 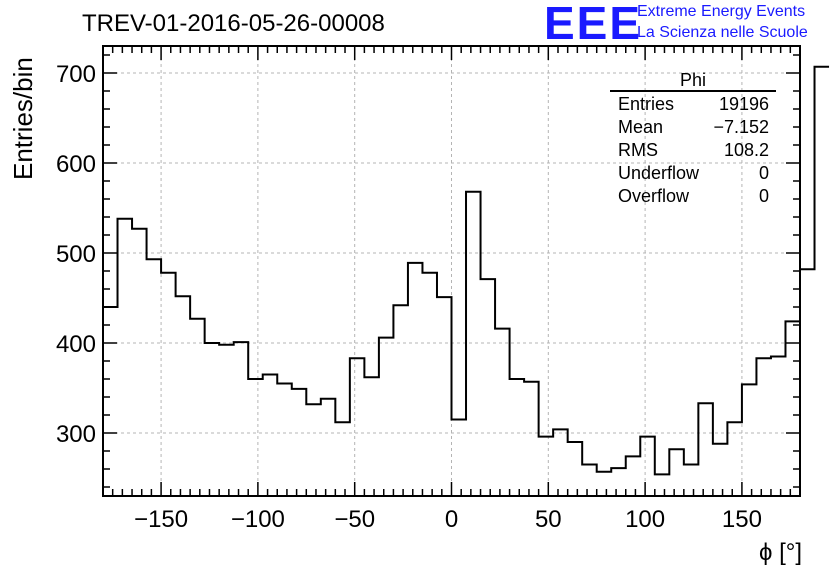 I want to click on y-tick-labels: 300 400 500 600 700, so click(x=76, y=254).